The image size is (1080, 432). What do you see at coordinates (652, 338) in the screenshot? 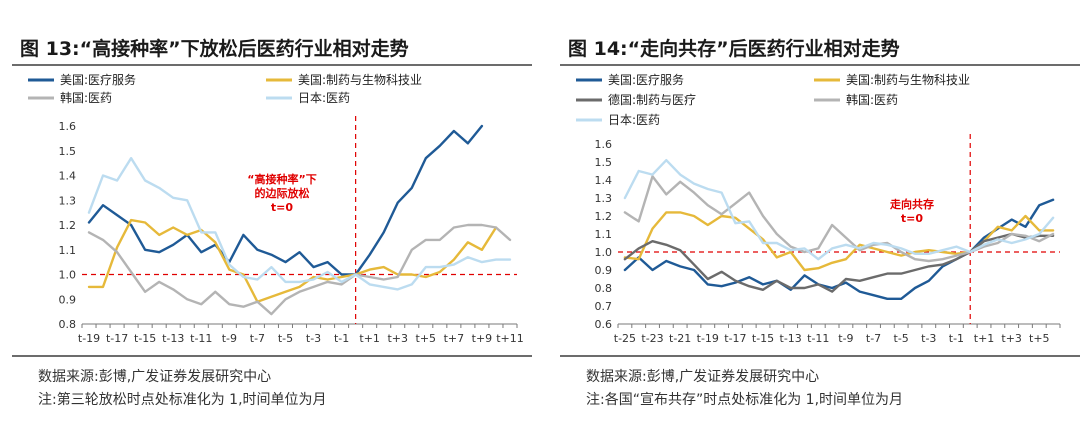
I see `x-tick-label: t-23` at bounding box center [652, 338].